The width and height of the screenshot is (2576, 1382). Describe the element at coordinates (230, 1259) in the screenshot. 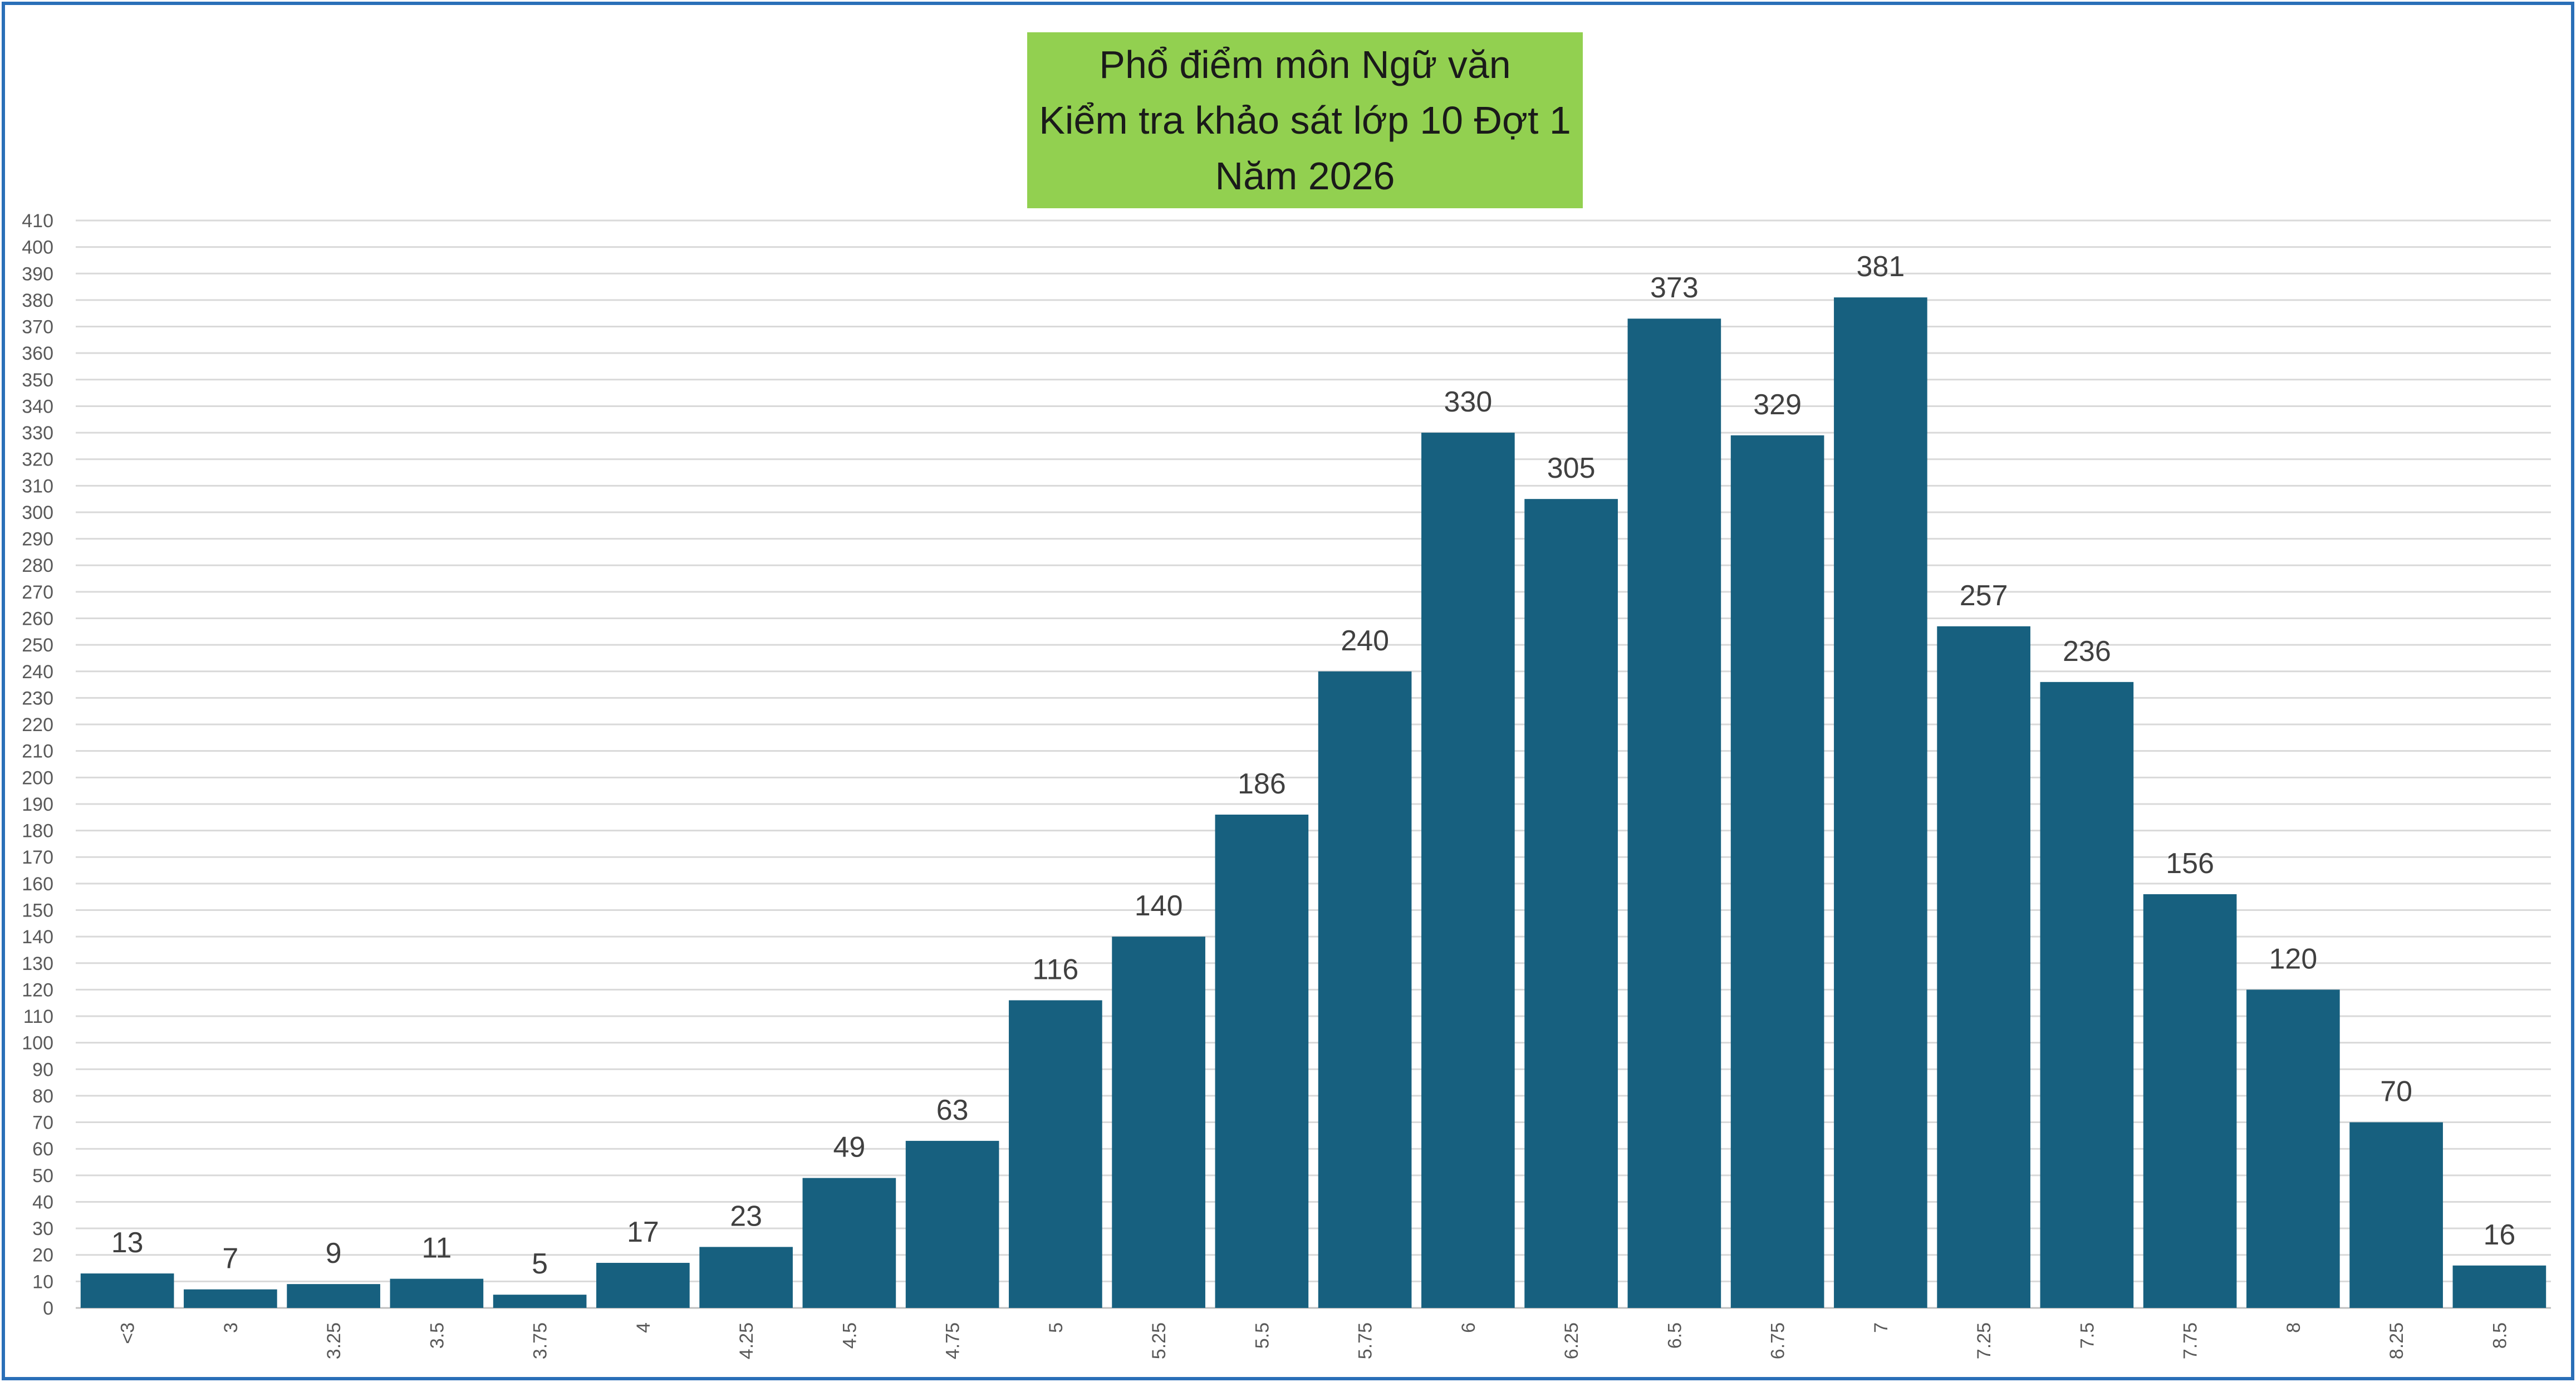

I see `data-label: 7` at that location.